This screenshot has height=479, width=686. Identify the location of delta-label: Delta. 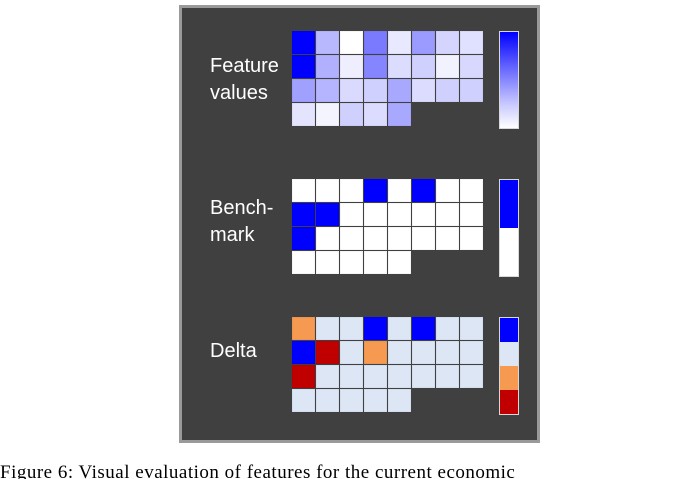
(233, 351).